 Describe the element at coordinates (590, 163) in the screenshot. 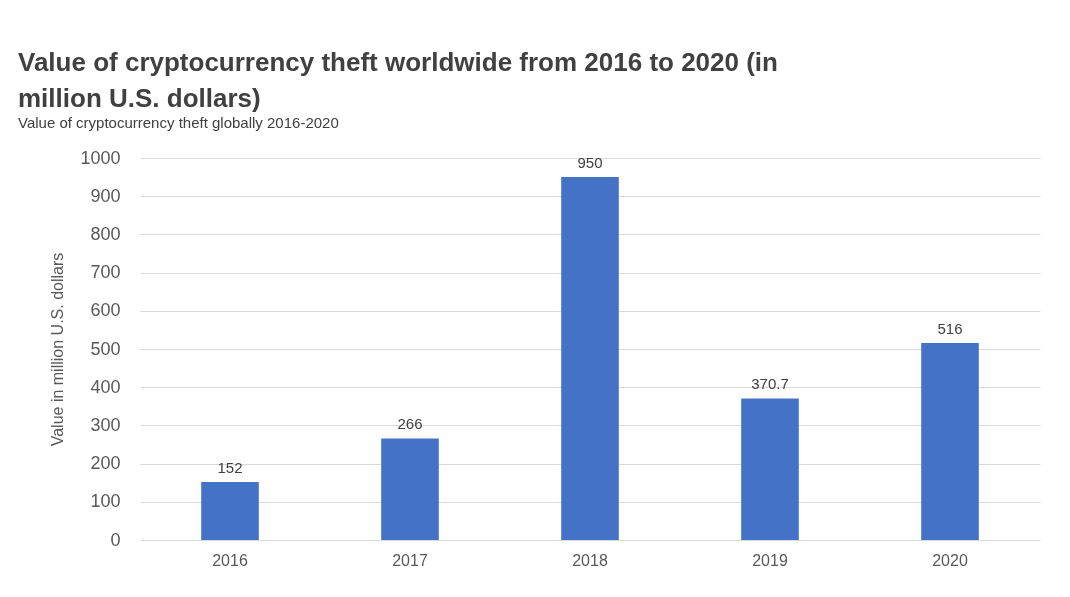

I see `data-label: 950` at that location.